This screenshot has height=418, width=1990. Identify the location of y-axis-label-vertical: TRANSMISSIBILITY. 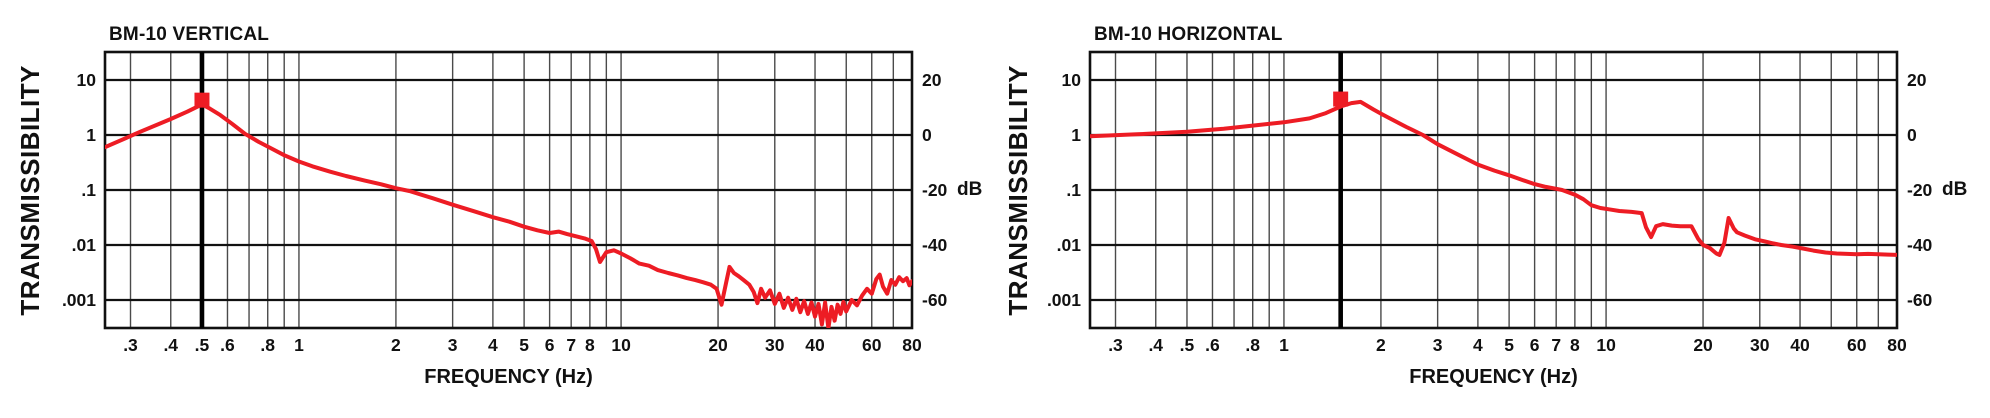
(29, 190).